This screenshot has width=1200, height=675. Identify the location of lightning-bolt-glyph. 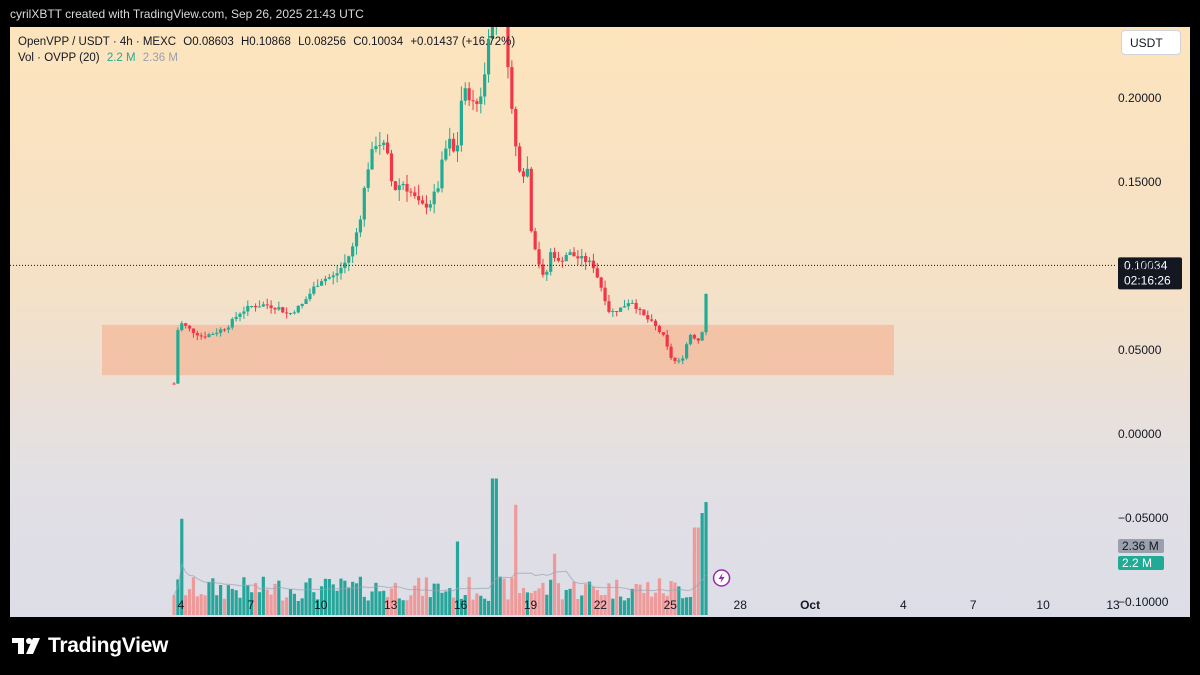
(721, 578).